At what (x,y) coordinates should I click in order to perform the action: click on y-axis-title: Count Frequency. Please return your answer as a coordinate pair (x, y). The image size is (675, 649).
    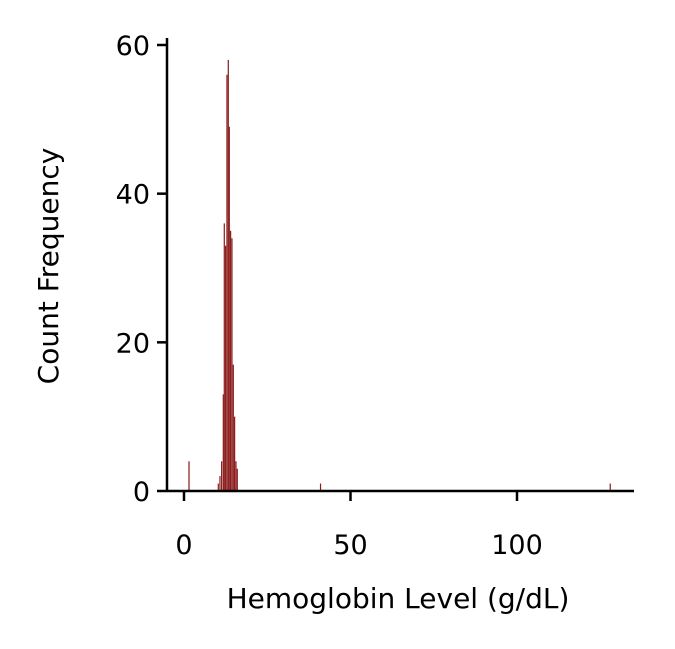
    Looking at the image, I should click on (48, 266).